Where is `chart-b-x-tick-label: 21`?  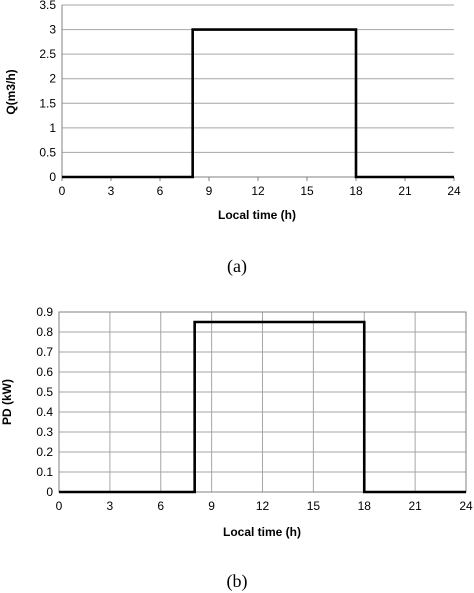
chart-b-x-tick-label: 21 is located at coordinates (415, 506).